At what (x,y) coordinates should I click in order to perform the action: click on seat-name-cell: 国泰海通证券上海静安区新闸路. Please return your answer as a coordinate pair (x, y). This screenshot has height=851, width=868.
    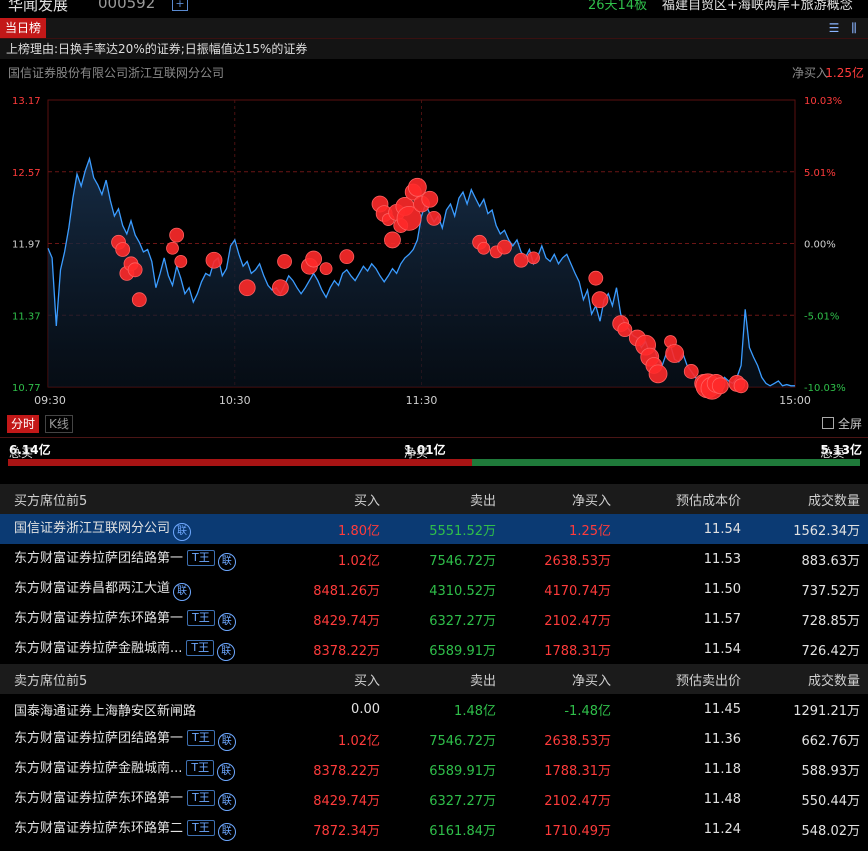
    Looking at the image, I should click on (132, 709).